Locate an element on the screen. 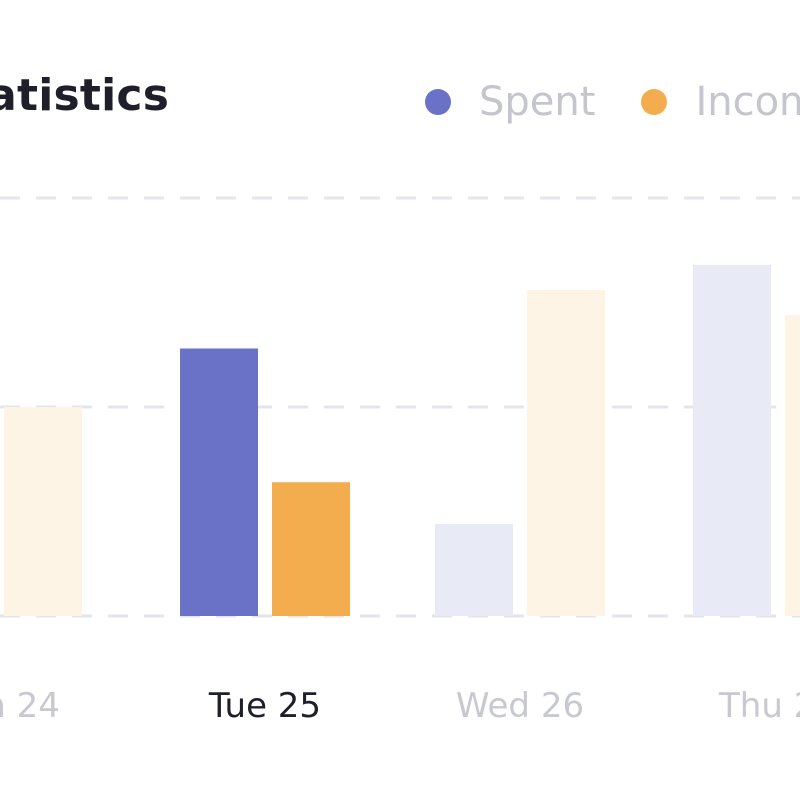 Image resolution: width=800 pixels, height=800 pixels. legend-label-income: Income is located at coordinates (747, 102).